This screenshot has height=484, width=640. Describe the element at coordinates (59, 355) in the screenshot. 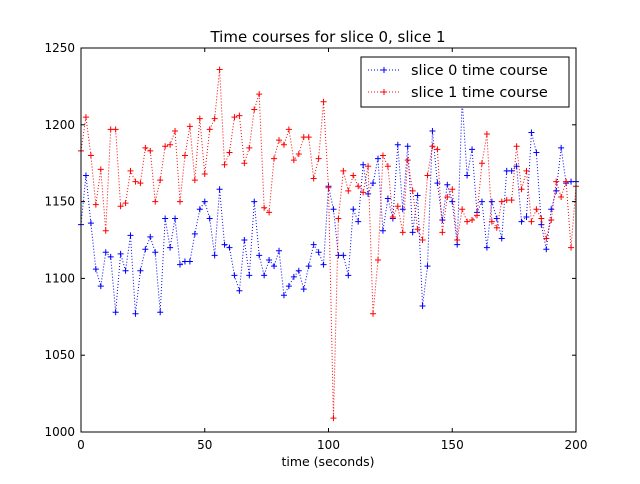

I see `y-tick-label: 1050` at that location.